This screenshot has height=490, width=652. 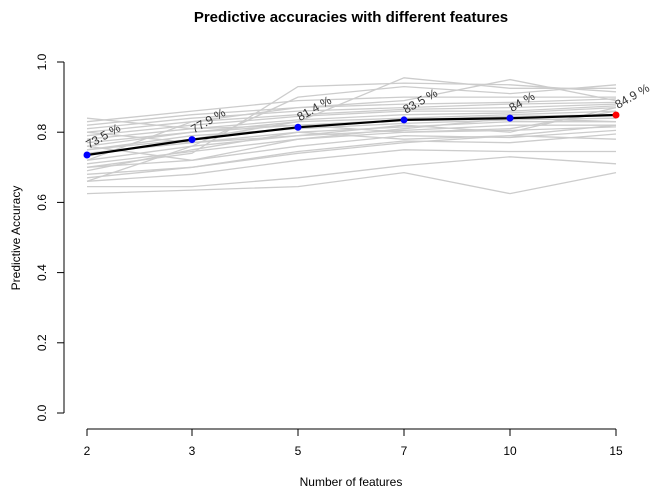 What do you see at coordinates (421, 101) in the screenshot?
I see `data-label: 83.5 %` at bounding box center [421, 101].